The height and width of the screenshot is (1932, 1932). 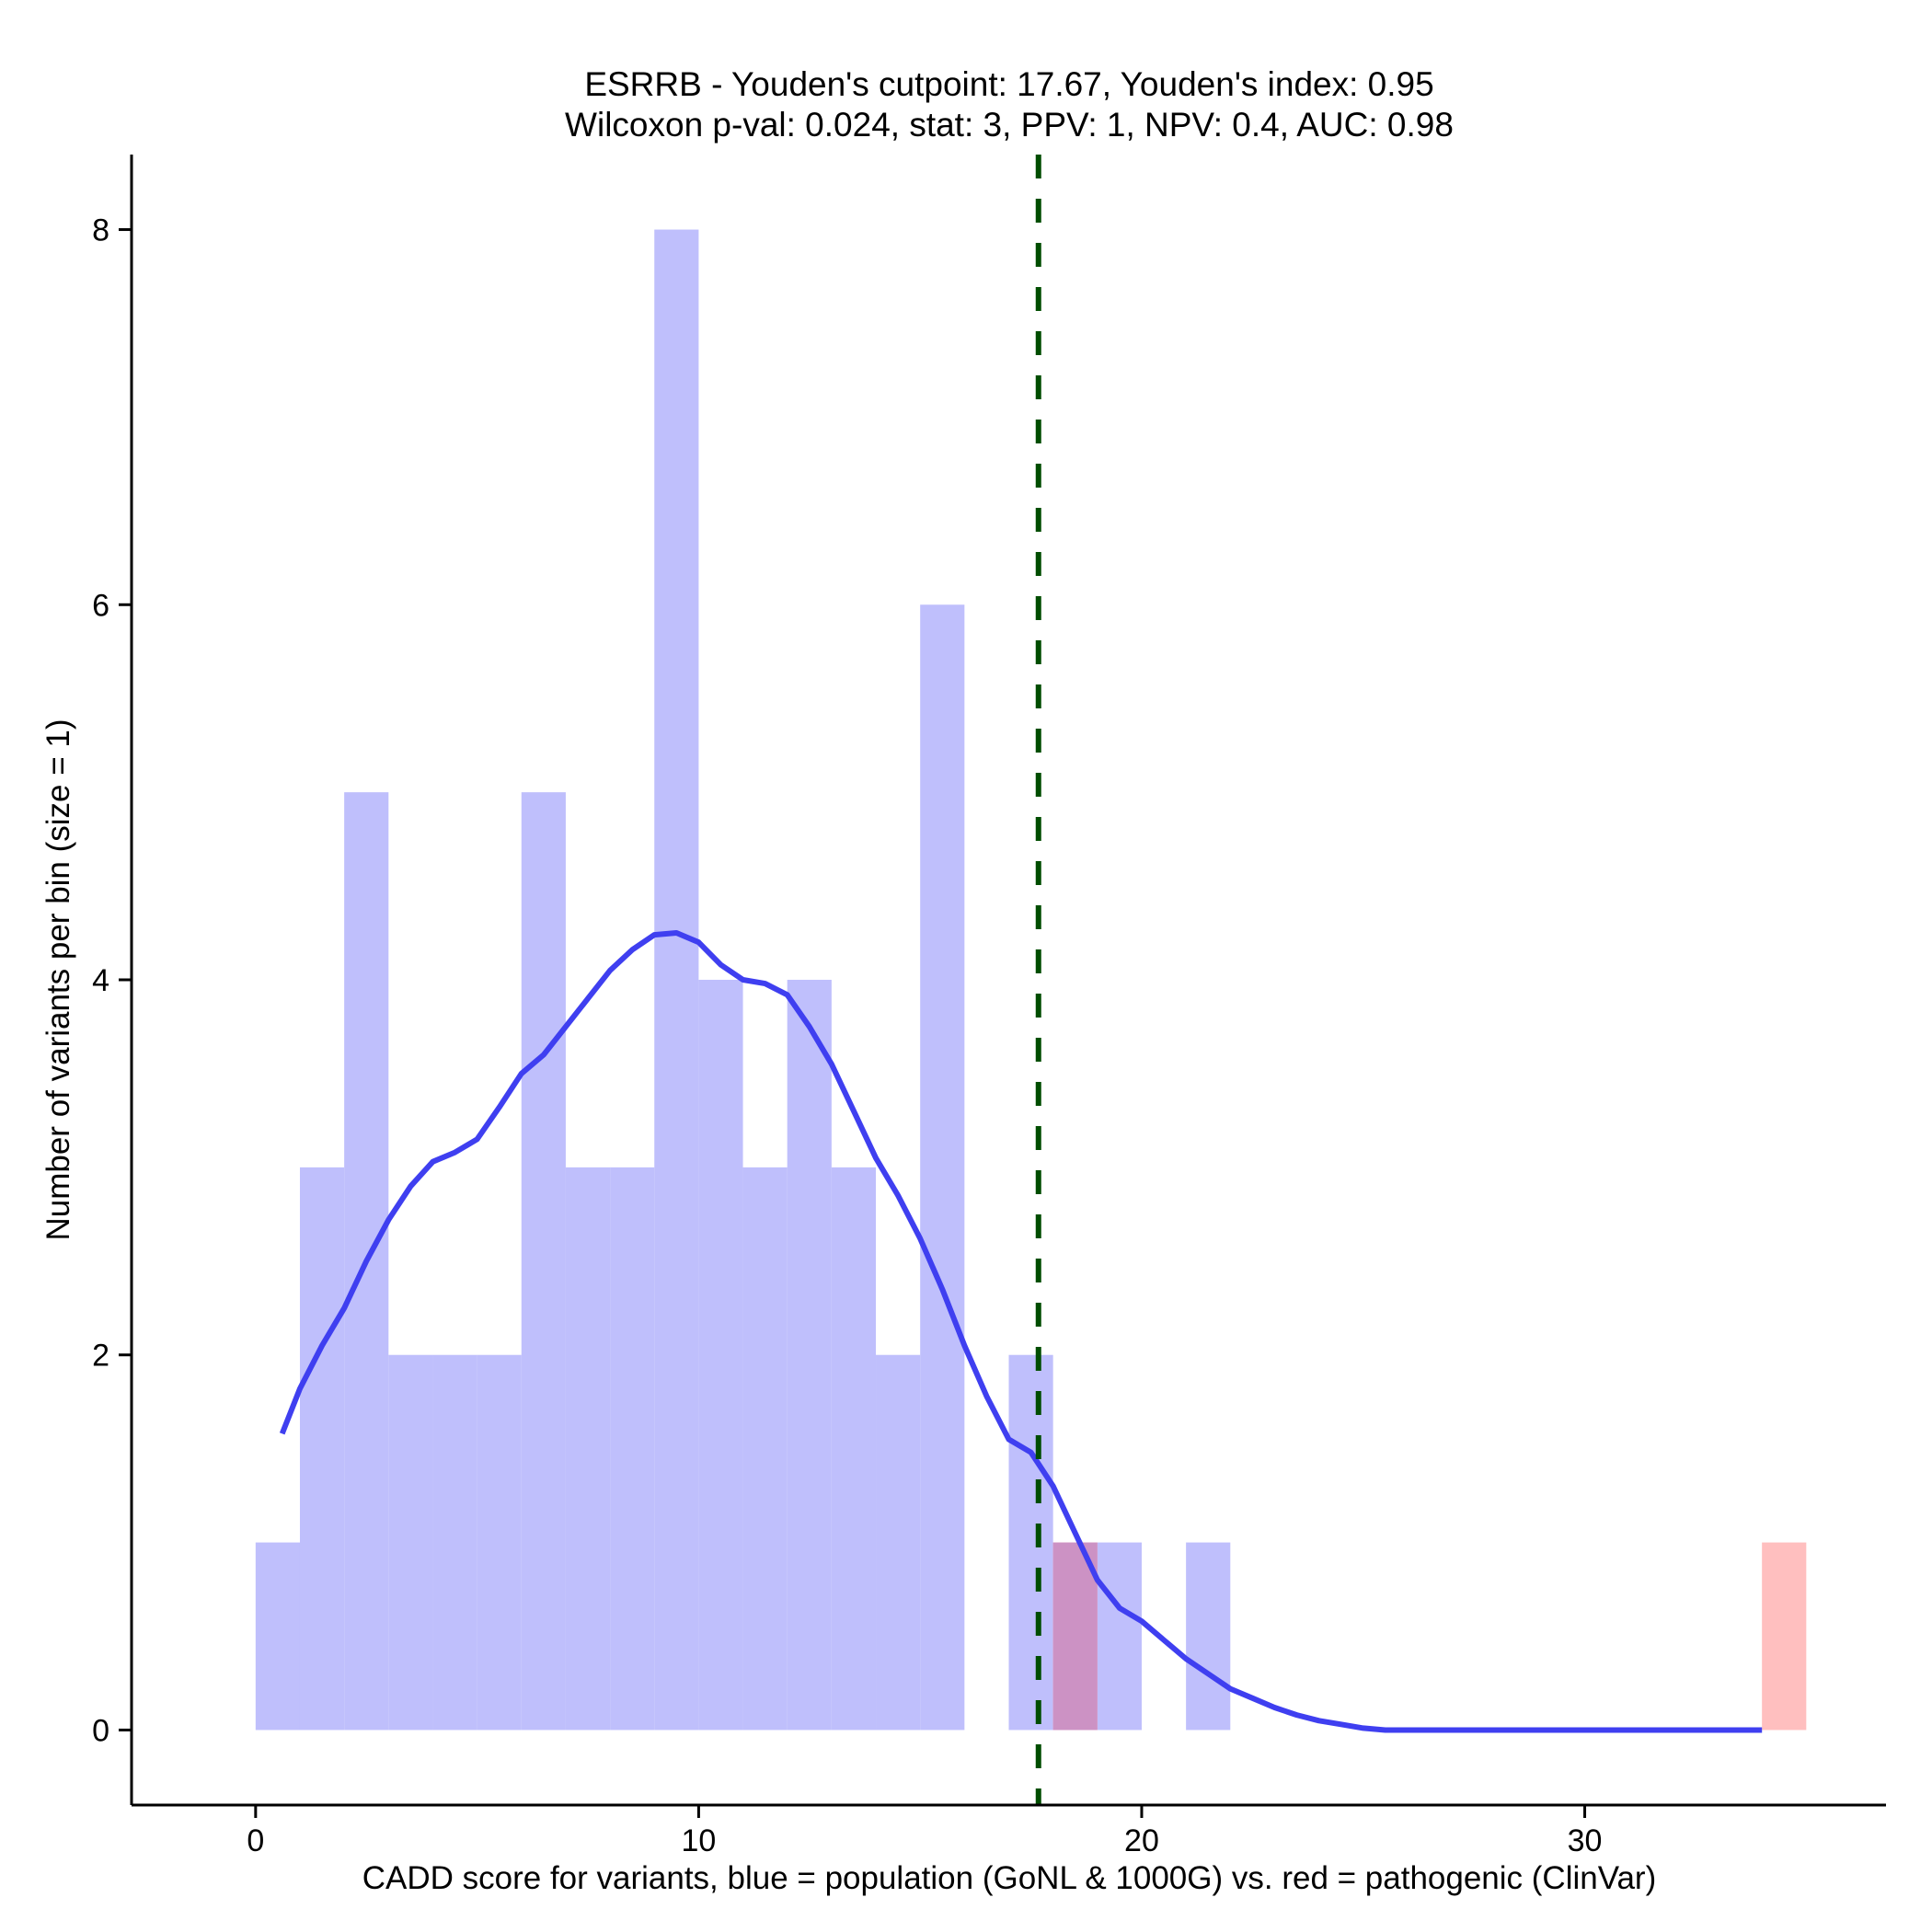 I want to click on x-ticks: 0 10 20 30, so click(x=924, y=1831).